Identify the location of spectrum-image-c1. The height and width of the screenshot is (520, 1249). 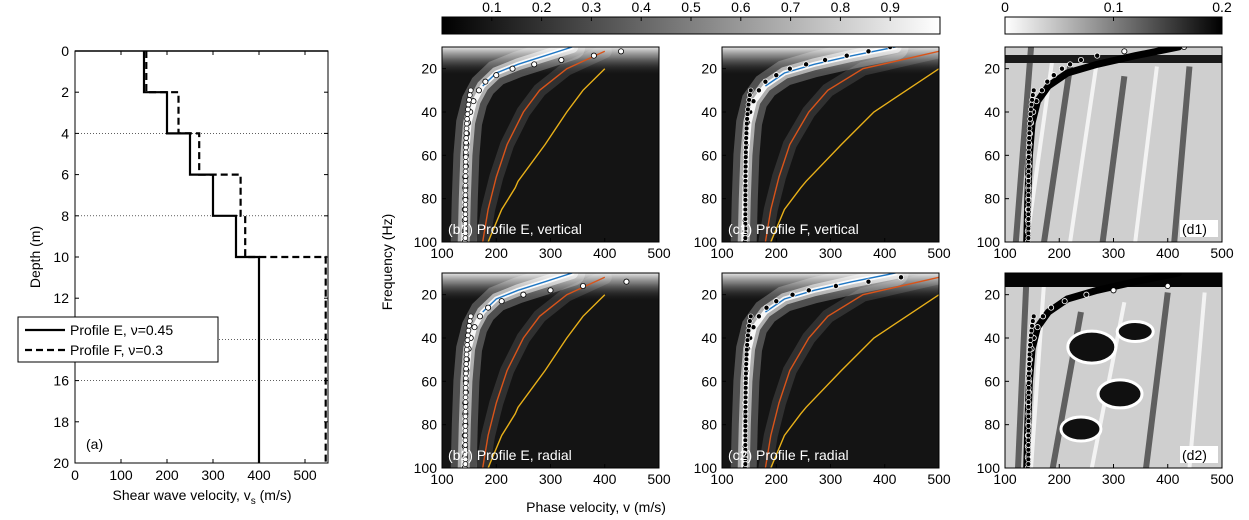
(830, 144).